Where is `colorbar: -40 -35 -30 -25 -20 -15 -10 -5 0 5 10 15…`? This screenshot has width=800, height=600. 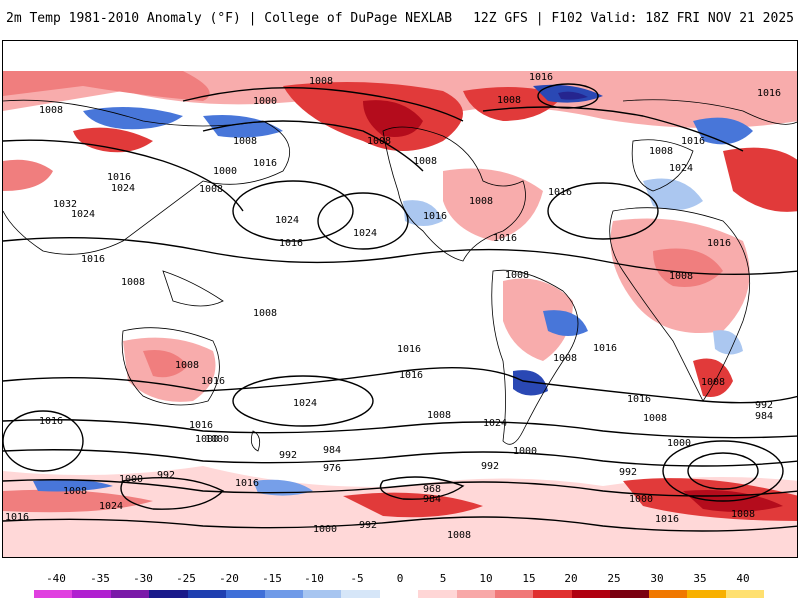
colorbar: -40 -35 -30 -25 -20 -15 -10 -5 0 5 10 15… is located at coordinates (400, 581).